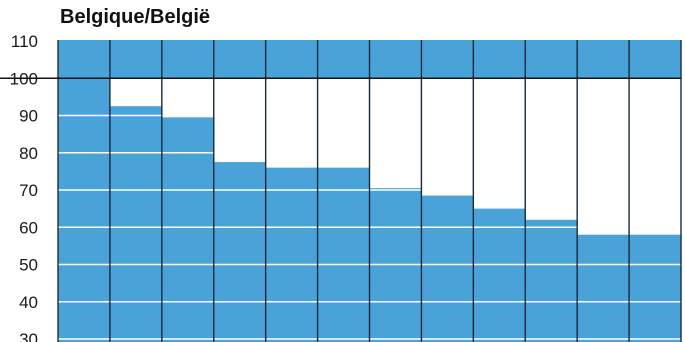 The height and width of the screenshot is (342, 685). Describe the element at coordinates (28, 336) in the screenshot. I see `y-tick-label-30: 30` at that location.